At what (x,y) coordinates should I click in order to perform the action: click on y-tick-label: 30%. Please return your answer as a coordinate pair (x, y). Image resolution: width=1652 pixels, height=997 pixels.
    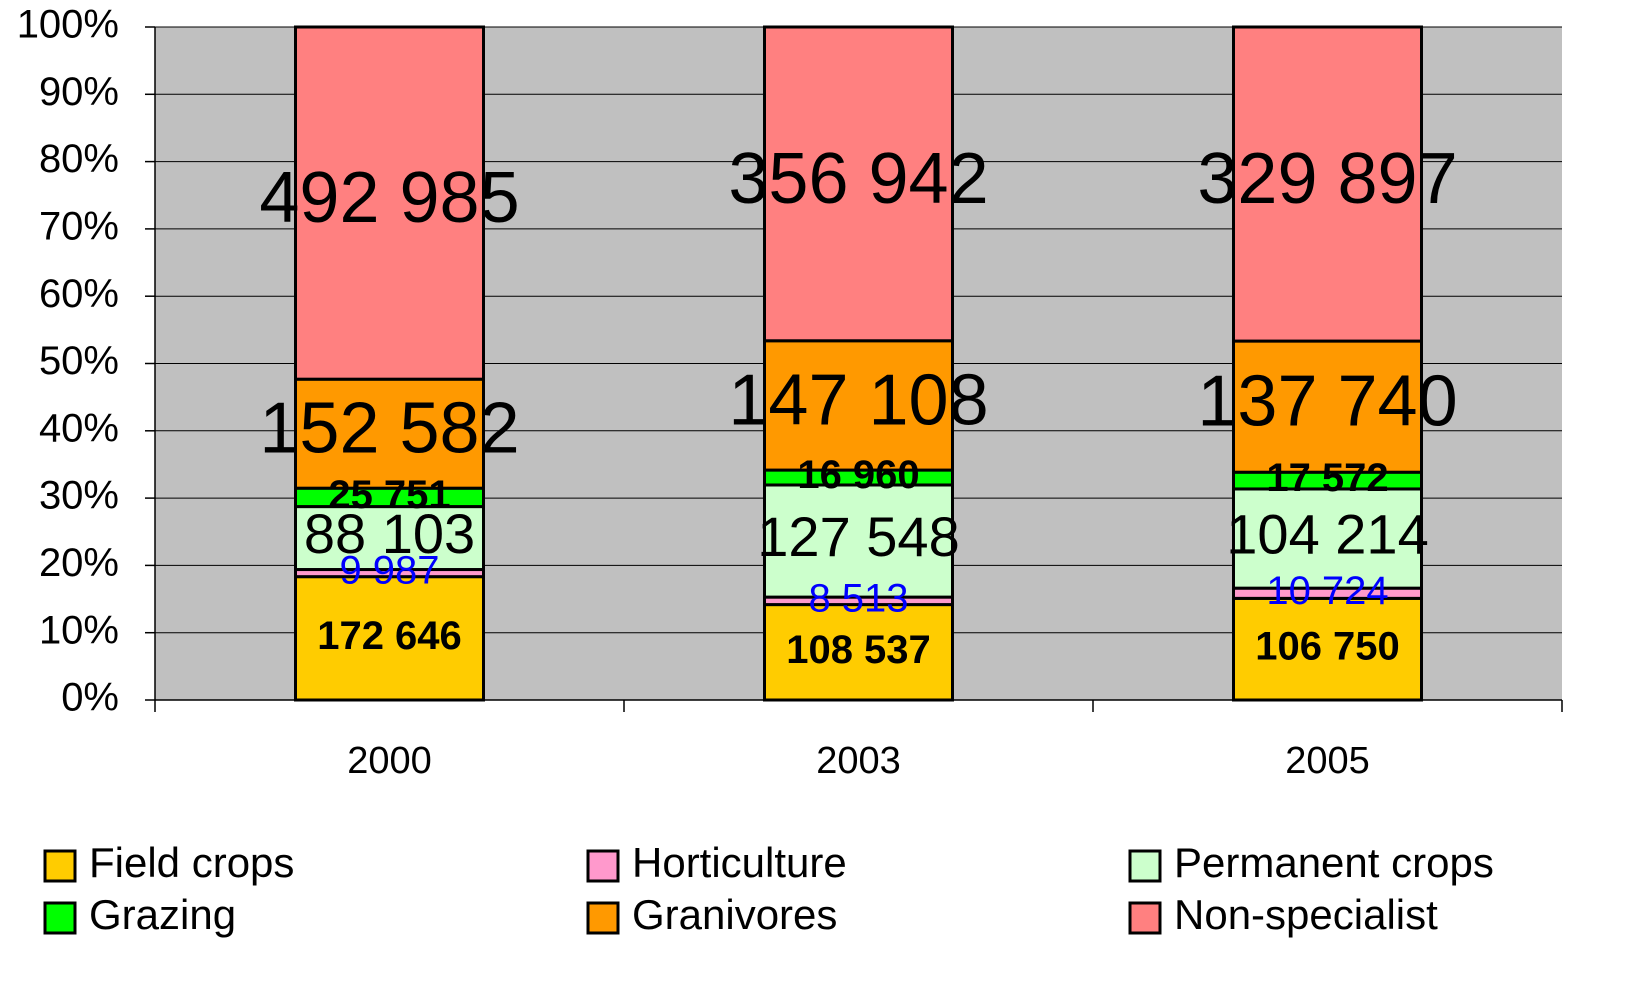
    Looking at the image, I should click on (79, 496).